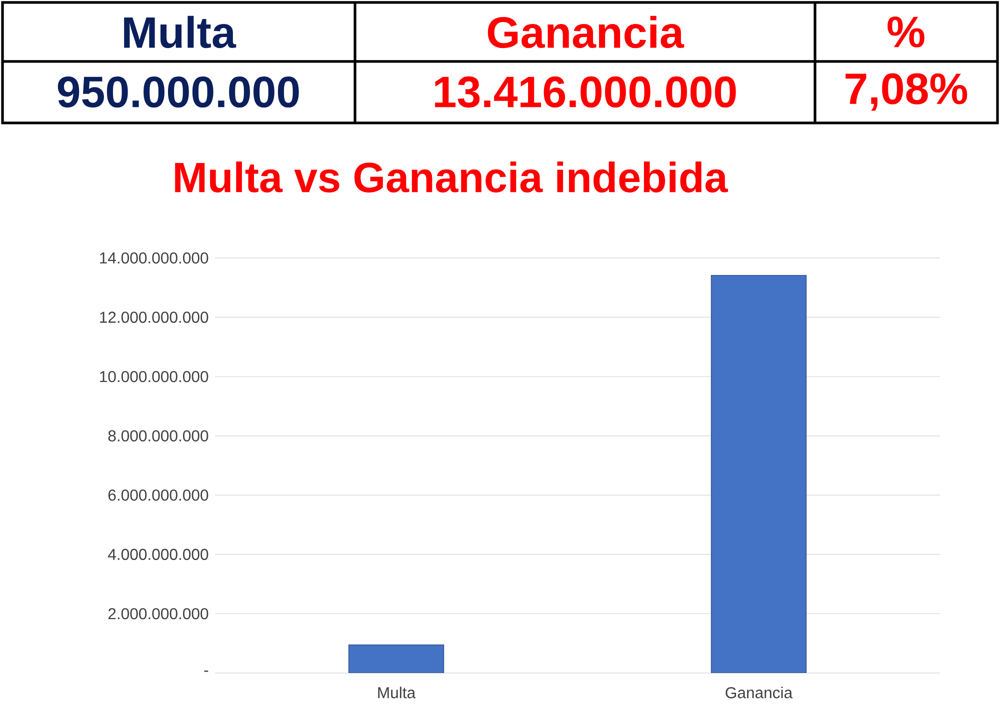 The width and height of the screenshot is (1000, 723). Describe the element at coordinates (451, 177) in the screenshot. I see `chart-title: Multa vs Ganancia indebida` at that location.